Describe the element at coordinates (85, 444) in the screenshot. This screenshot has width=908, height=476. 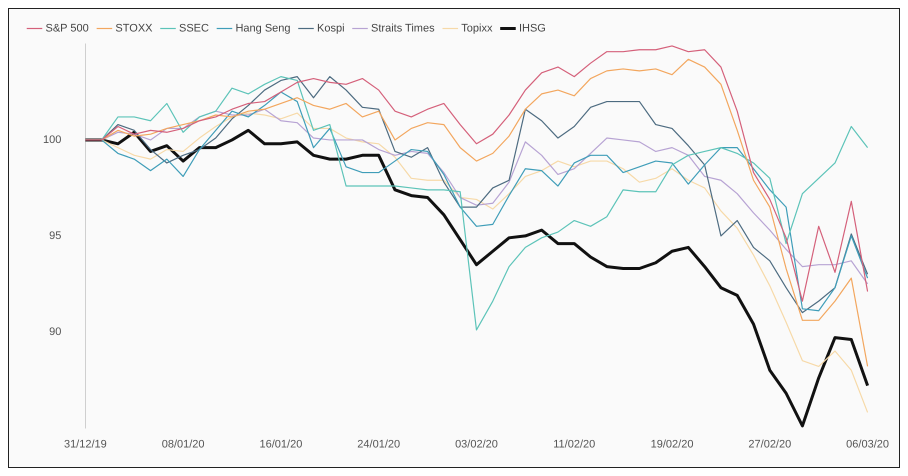
I see `x-tick-label: 31/12/19` at that location.